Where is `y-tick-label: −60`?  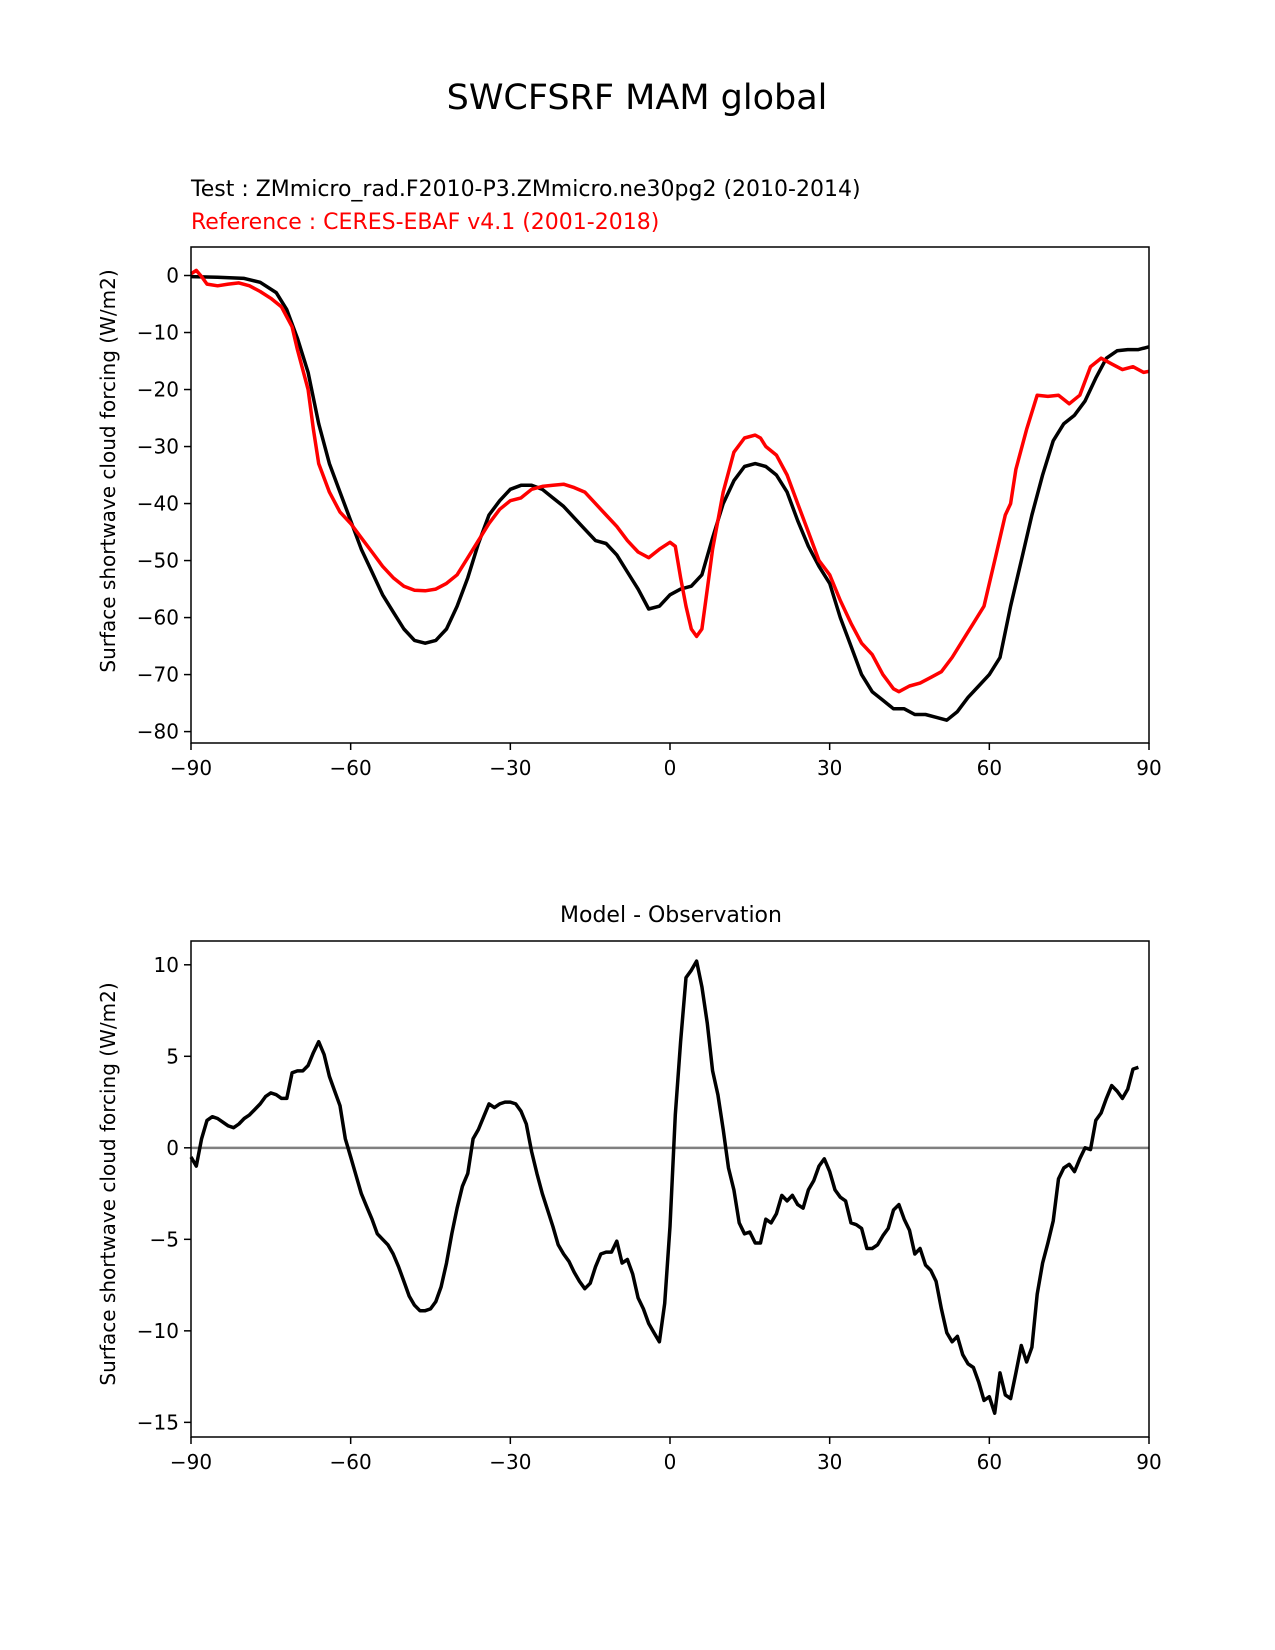 y-tick-label: −60 is located at coordinates (158, 618).